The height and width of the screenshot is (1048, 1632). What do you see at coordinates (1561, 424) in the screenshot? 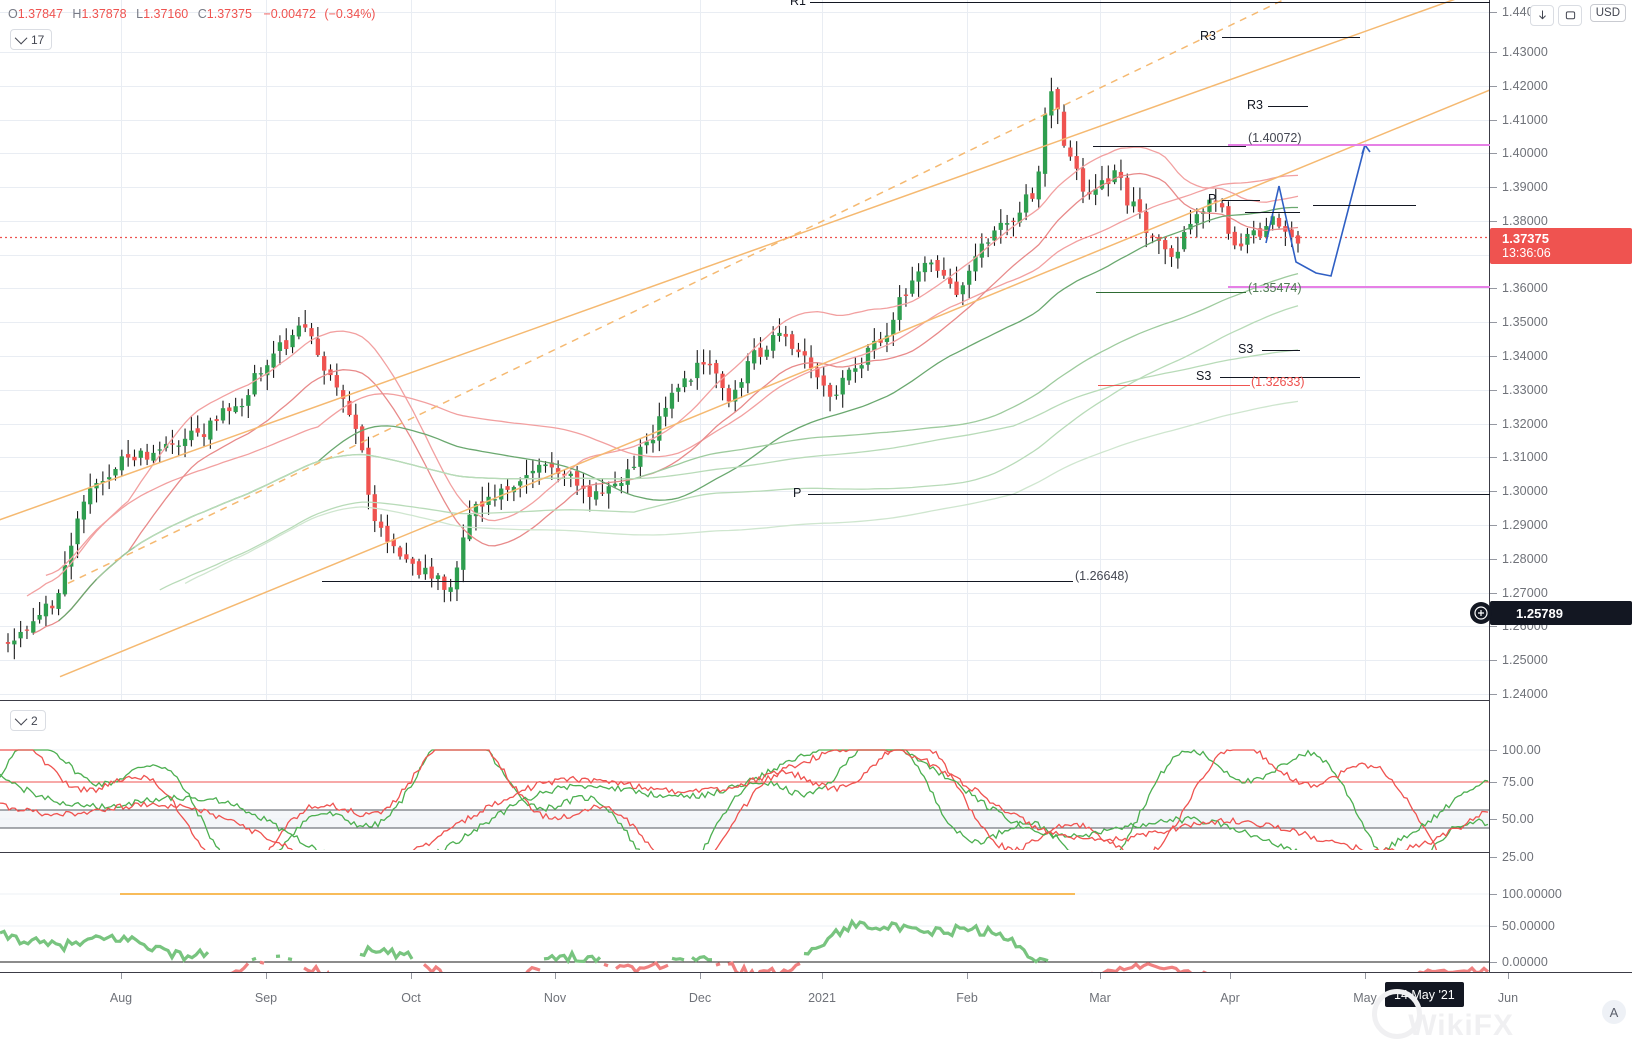
I see `price-axis-tick: 1.32000` at bounding box center [1561, 424].